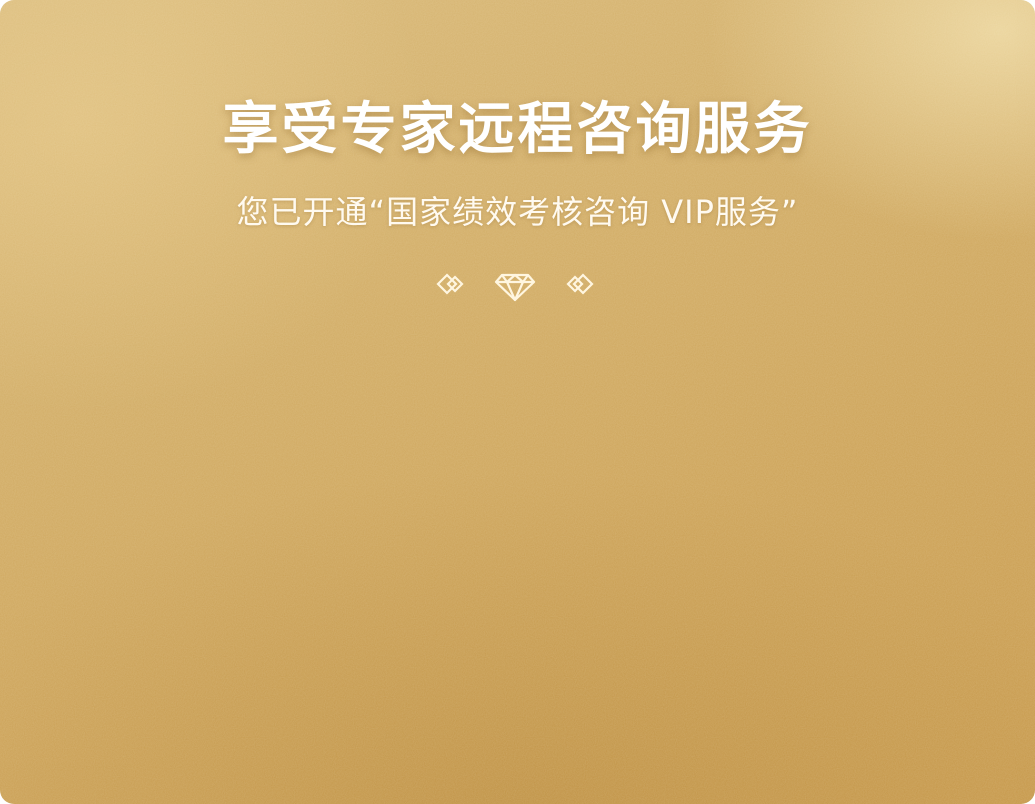 The image size is (1035, 804). I want to click on vip-status-text: 您已开通“国家绩效考核咨询 VIP服务”, so click(517, 212).